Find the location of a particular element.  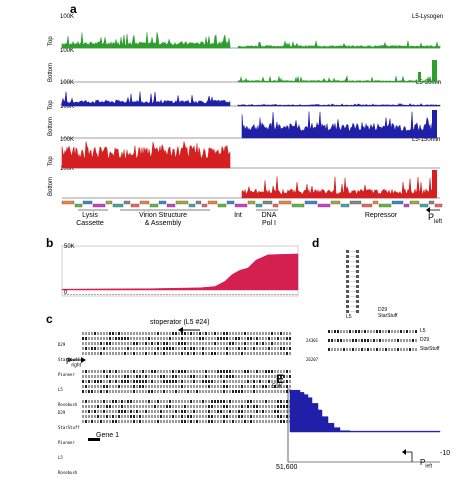

panel-b-area is located at coordinates (180, 272).